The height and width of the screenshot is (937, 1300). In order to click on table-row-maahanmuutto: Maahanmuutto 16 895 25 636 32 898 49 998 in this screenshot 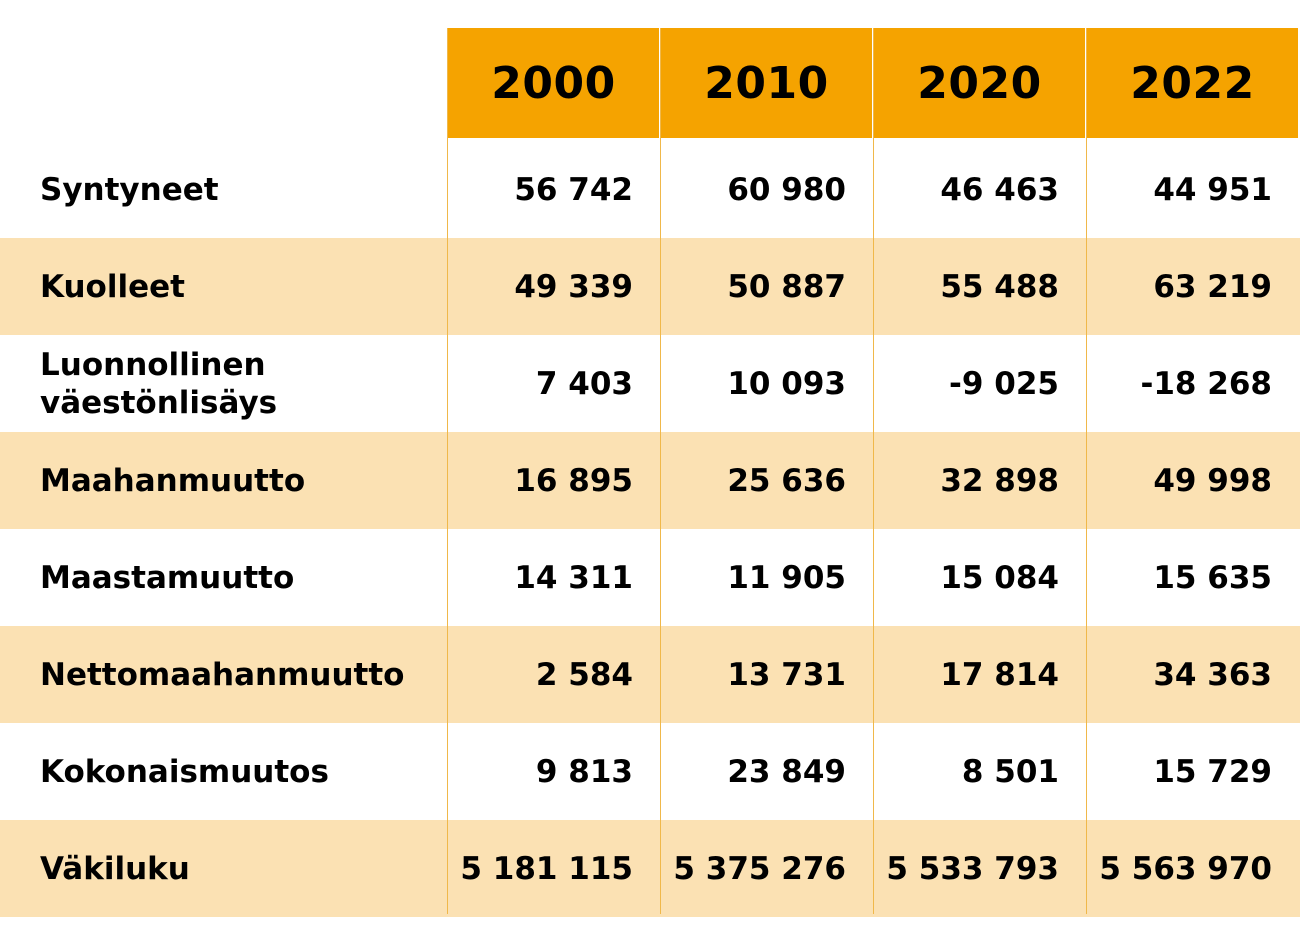, I will do `click(650, 480)`.